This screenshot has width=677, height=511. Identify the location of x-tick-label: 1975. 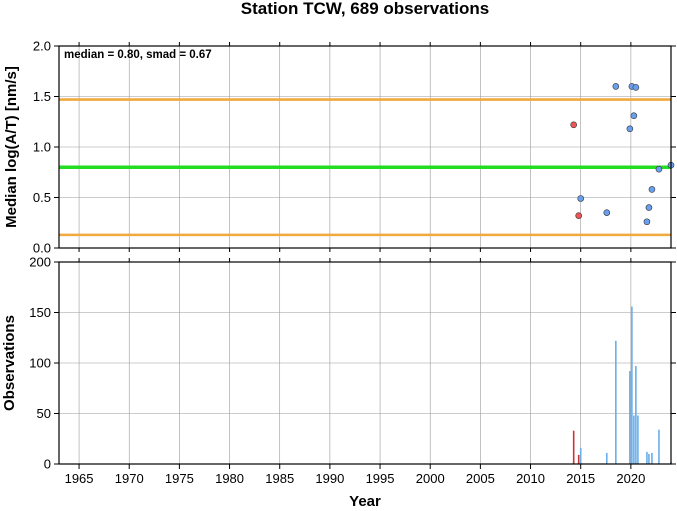
(179, 478).